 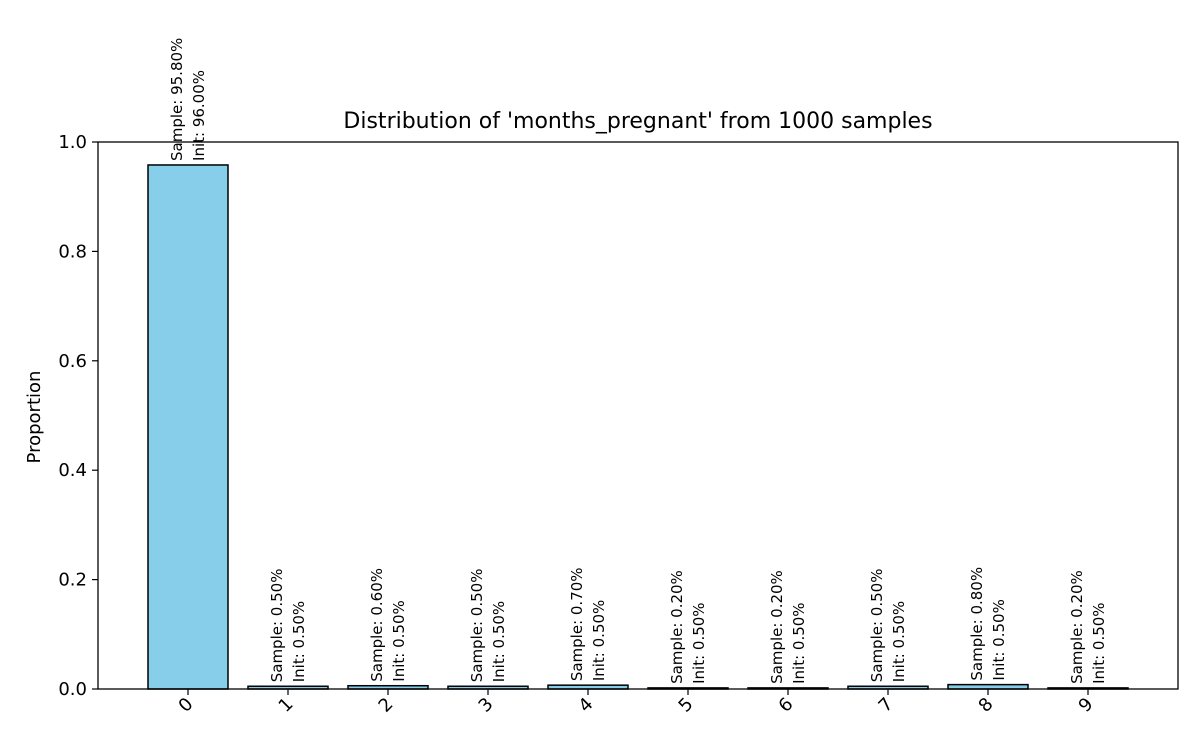 I want to click on x-tick-label: 4, so click(x=586, y=705).